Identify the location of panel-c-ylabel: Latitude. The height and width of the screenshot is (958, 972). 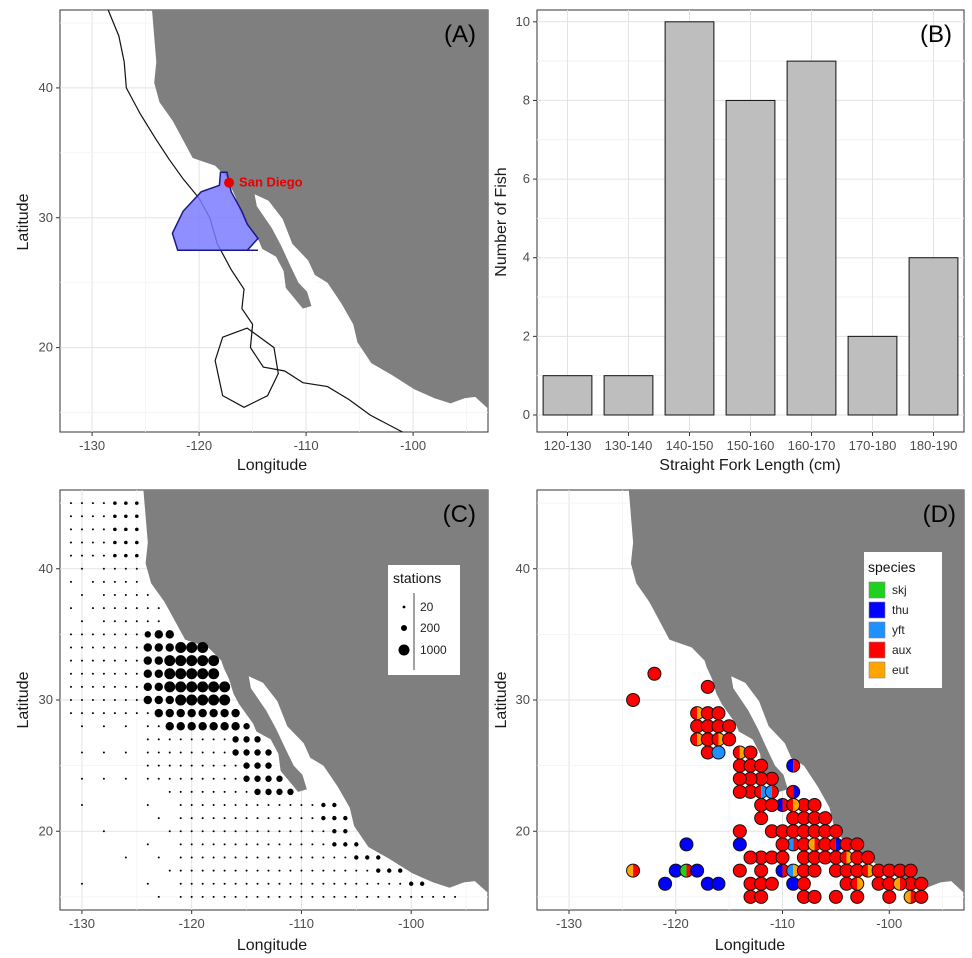
(23, 699).